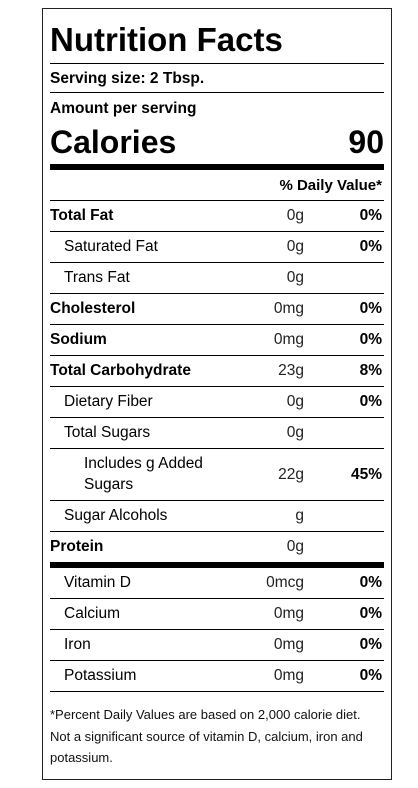 Image resolution: width=418 pixels, height=788 pixels. What do you see at coordinates (217, 216) in the screenshot?
I see `nutrient-row-total-fat: Total Fat 0g 0%` at bounding box center [217, 216].